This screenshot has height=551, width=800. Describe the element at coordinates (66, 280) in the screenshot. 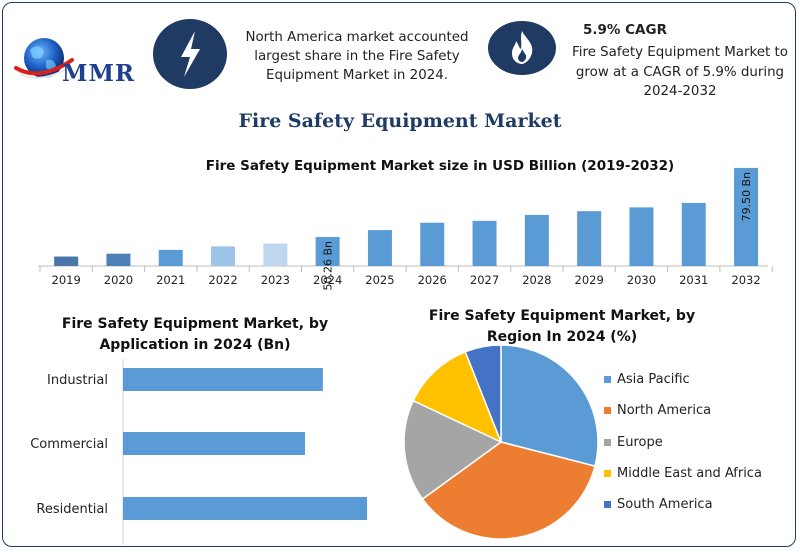

I see `x-tick-label: 2019` at that location.